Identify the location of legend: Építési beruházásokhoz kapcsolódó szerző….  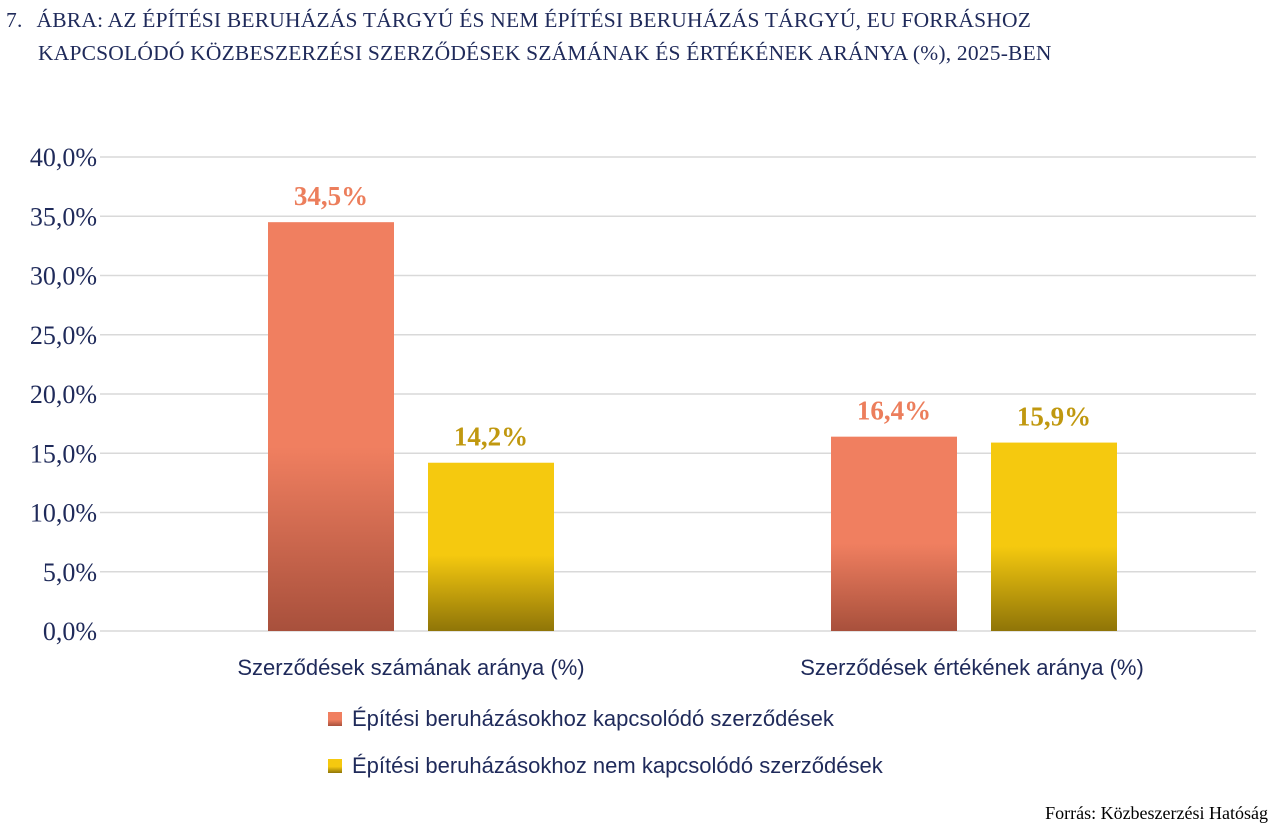
(606, 742).